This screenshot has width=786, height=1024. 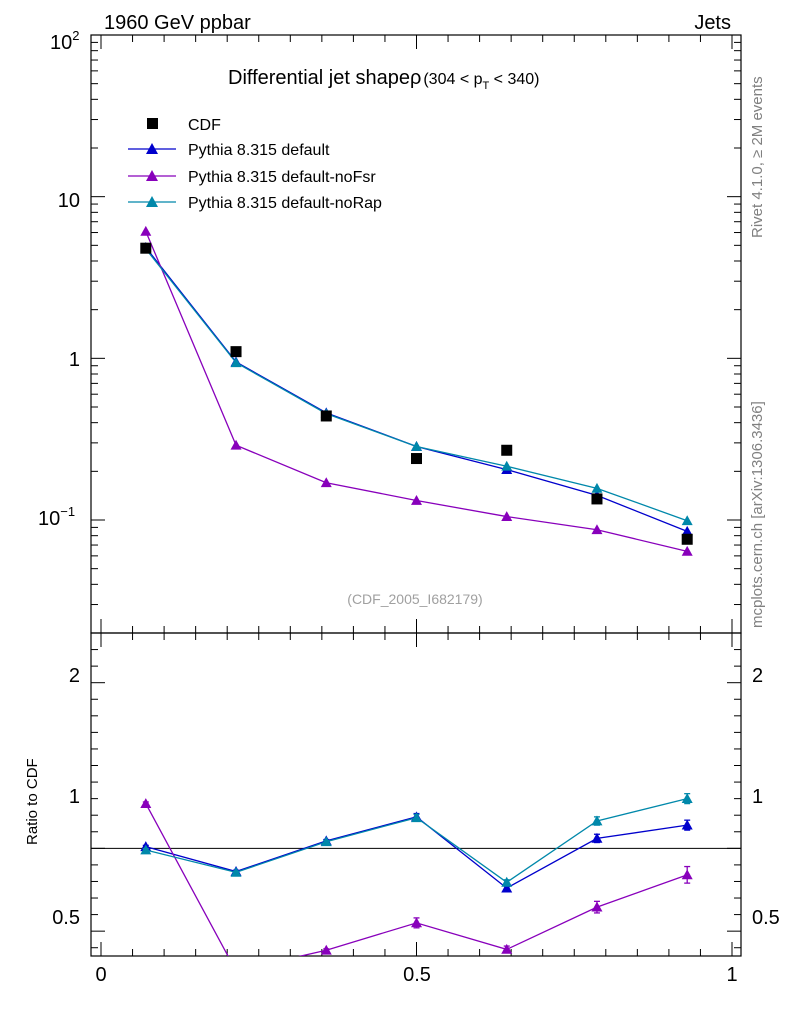 What do you see at coordinates (766, 918) in the screenshot?
I see `ratio-y-tick-label-0.5-right: 0.5` at bounding box center [766, 918].